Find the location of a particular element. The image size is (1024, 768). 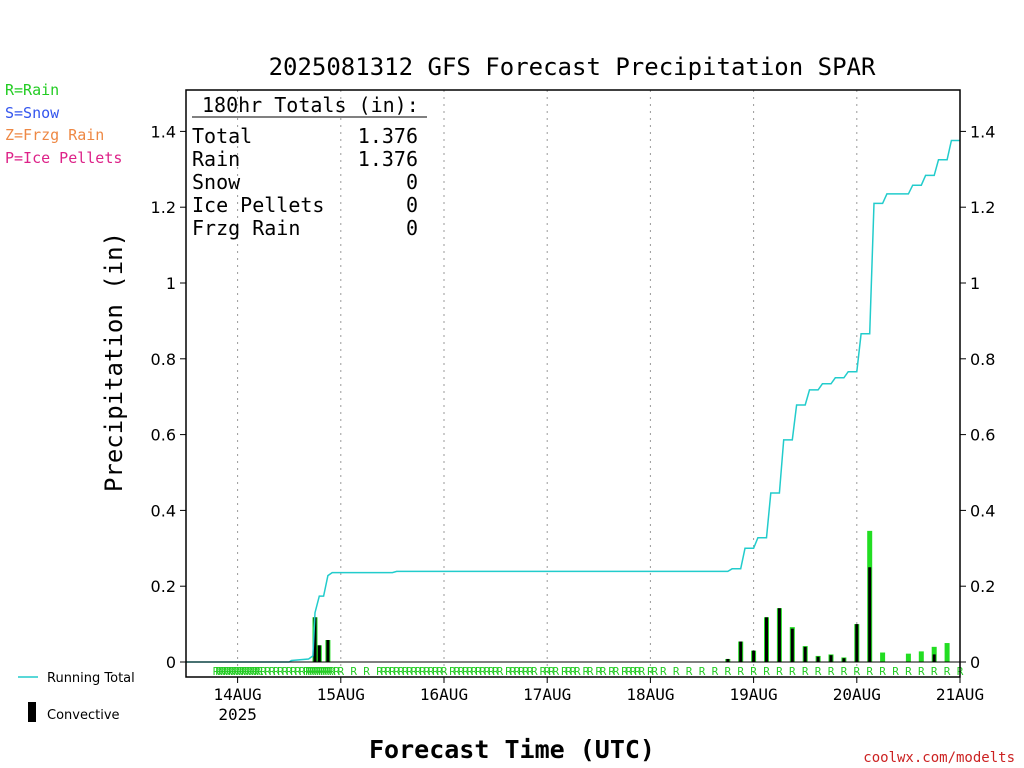

y-tick-label-left: 0.2 is located at coordinates (163, 586).